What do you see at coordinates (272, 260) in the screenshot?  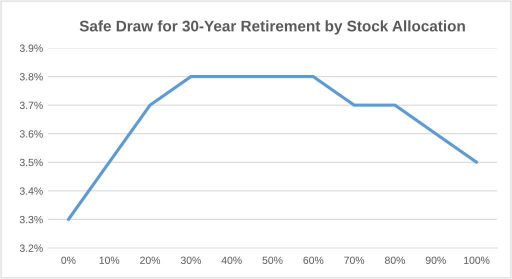 I see `x-tick-label: 50%` at bounding box center [272, 260].